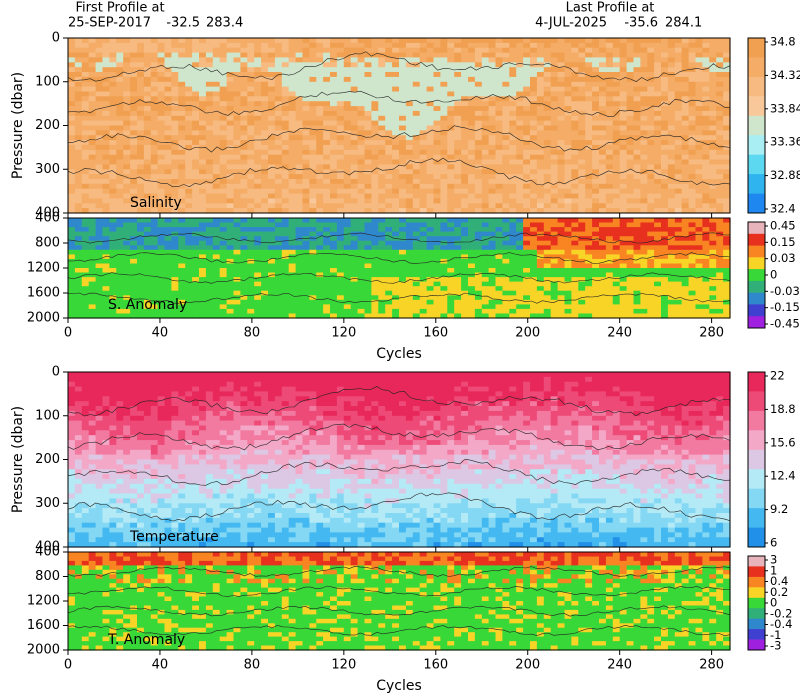 The width and height of the screenshot is (800, 700). I want to click on contour-line, so click(399, 66).